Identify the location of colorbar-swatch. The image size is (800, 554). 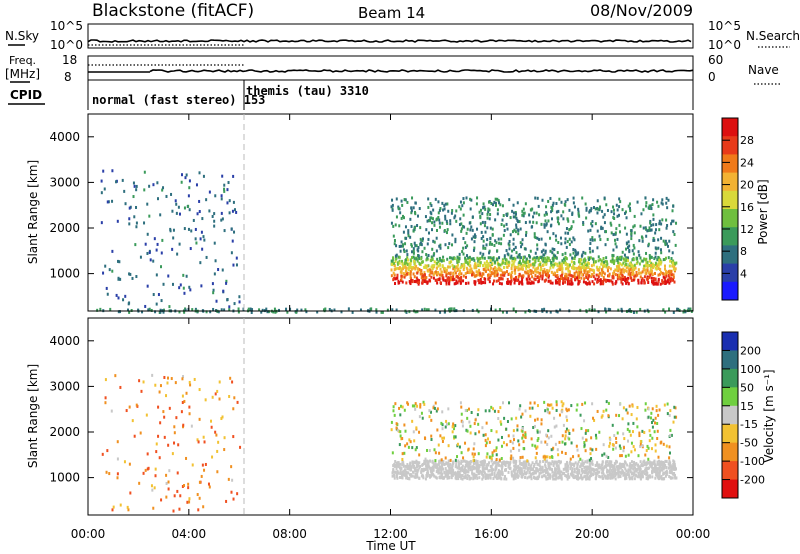
(730, 397).